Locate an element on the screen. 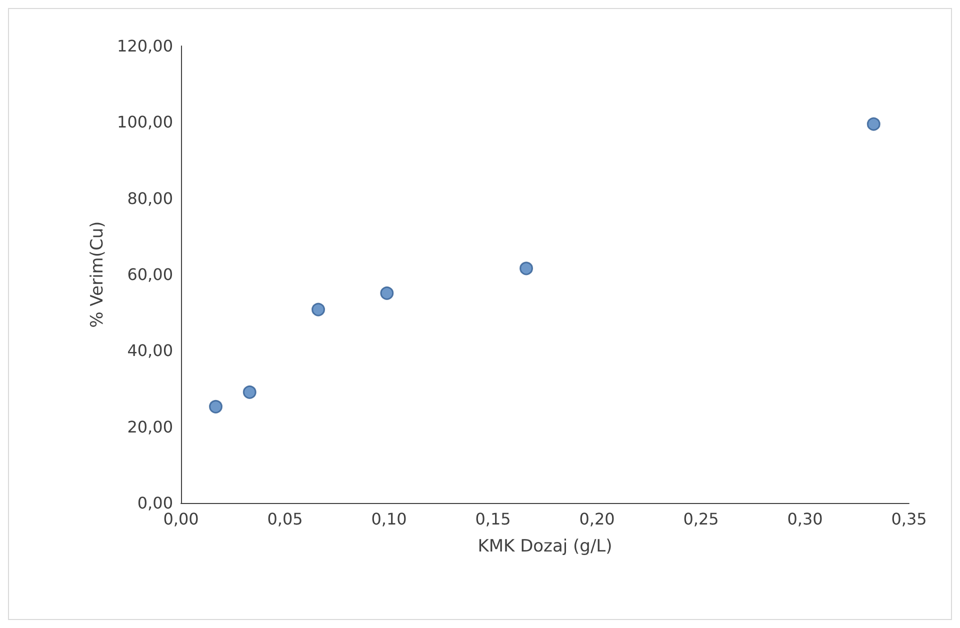  y-axis-title: % Verim(Cu) is located at coordinates (98, 274).